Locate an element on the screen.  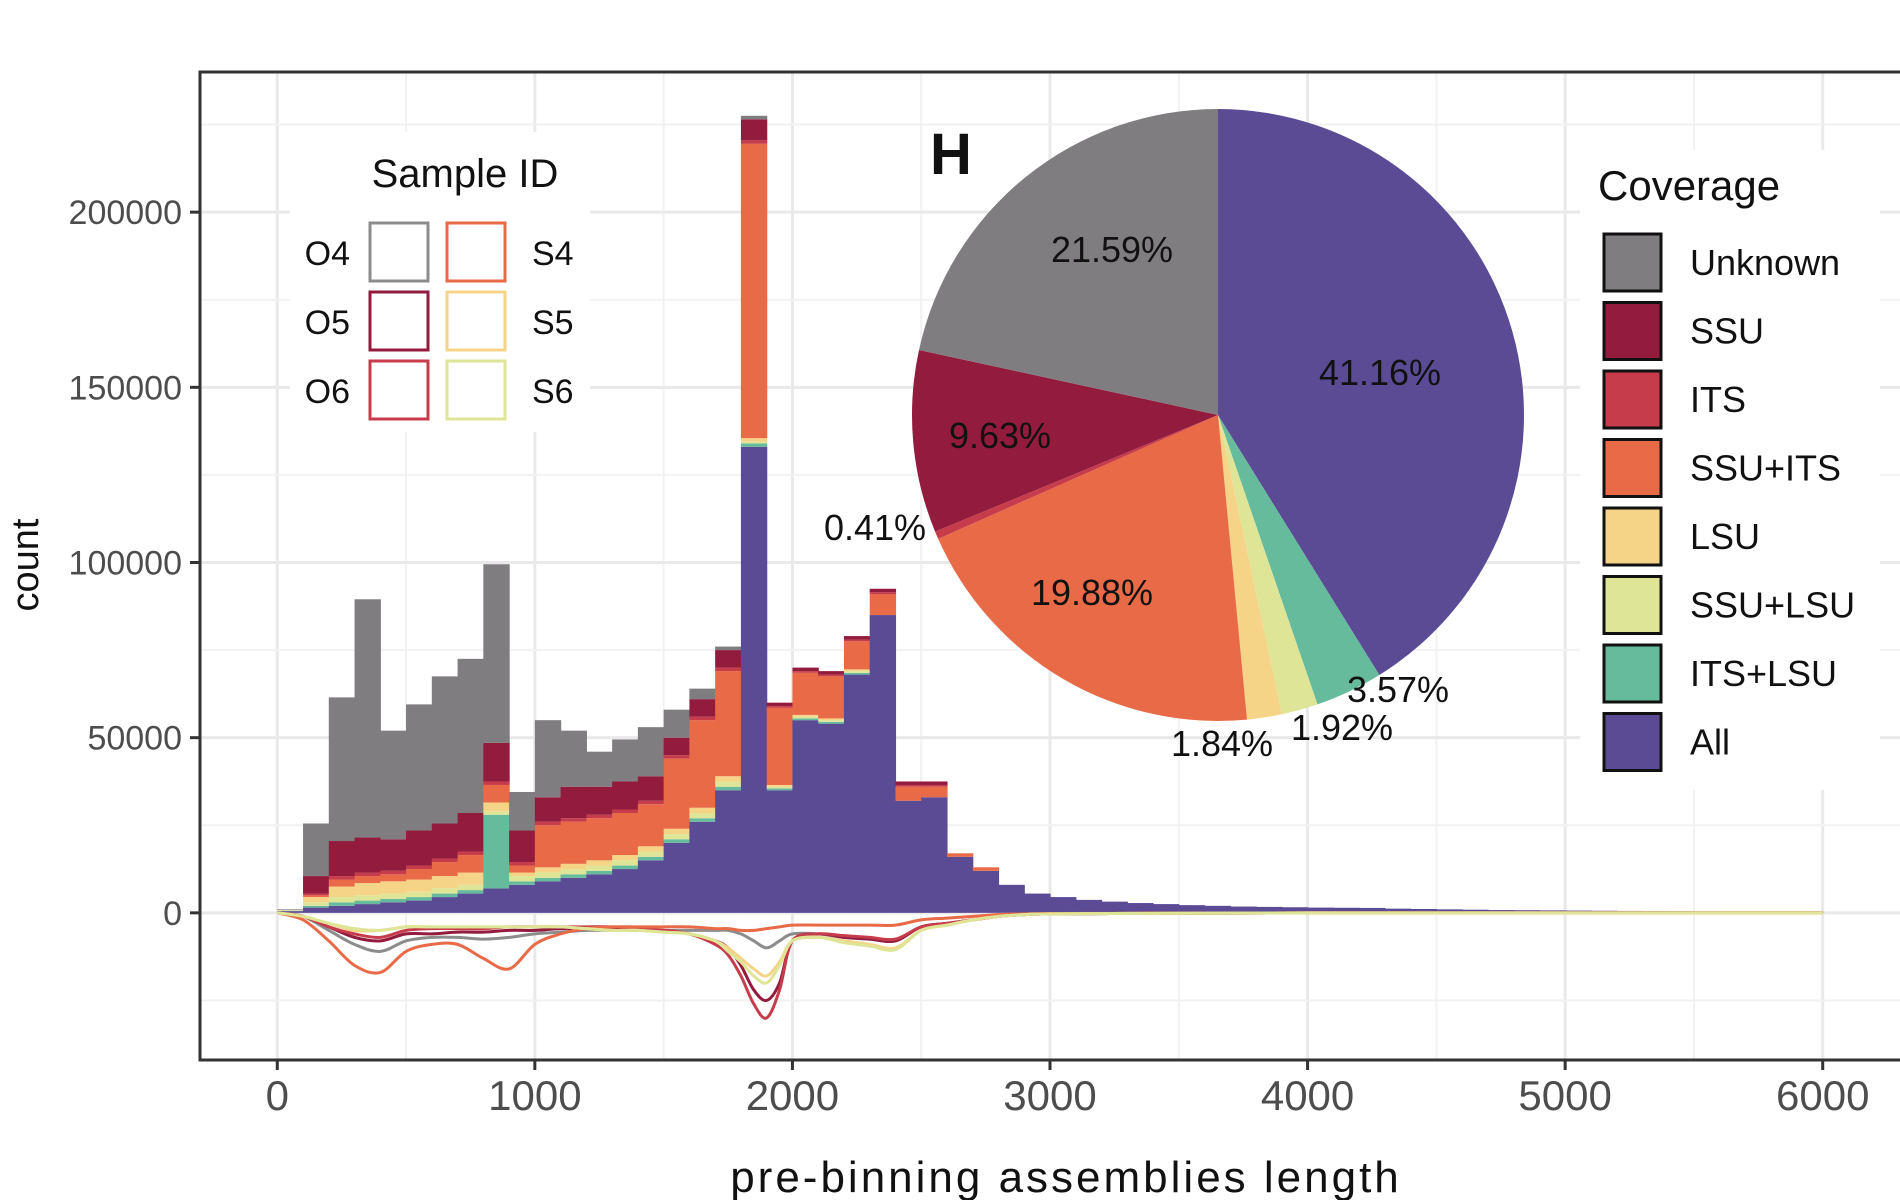
coverage-key-ssu is located at coordinates (1632, 331).